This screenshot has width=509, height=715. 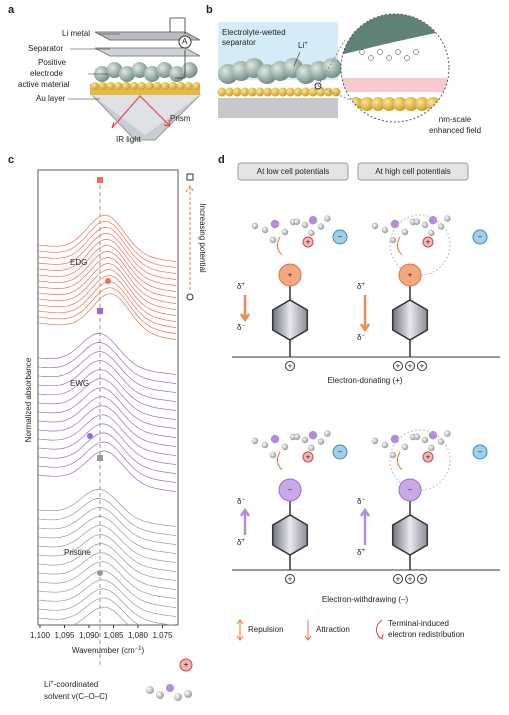 What do you see at coordinates (365, 380) in the screenshot?
I see `donating-label: Electron-donating (+)` at bounding box center [365, 380].